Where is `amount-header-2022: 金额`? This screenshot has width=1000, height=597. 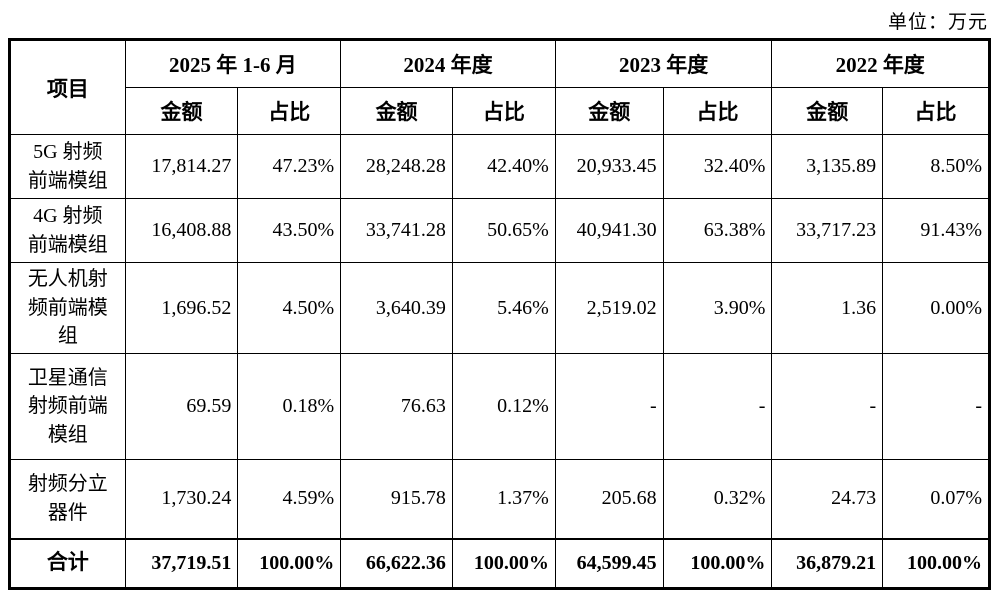 amount-header-2022: 金额 is located at coordinates (827, 111).